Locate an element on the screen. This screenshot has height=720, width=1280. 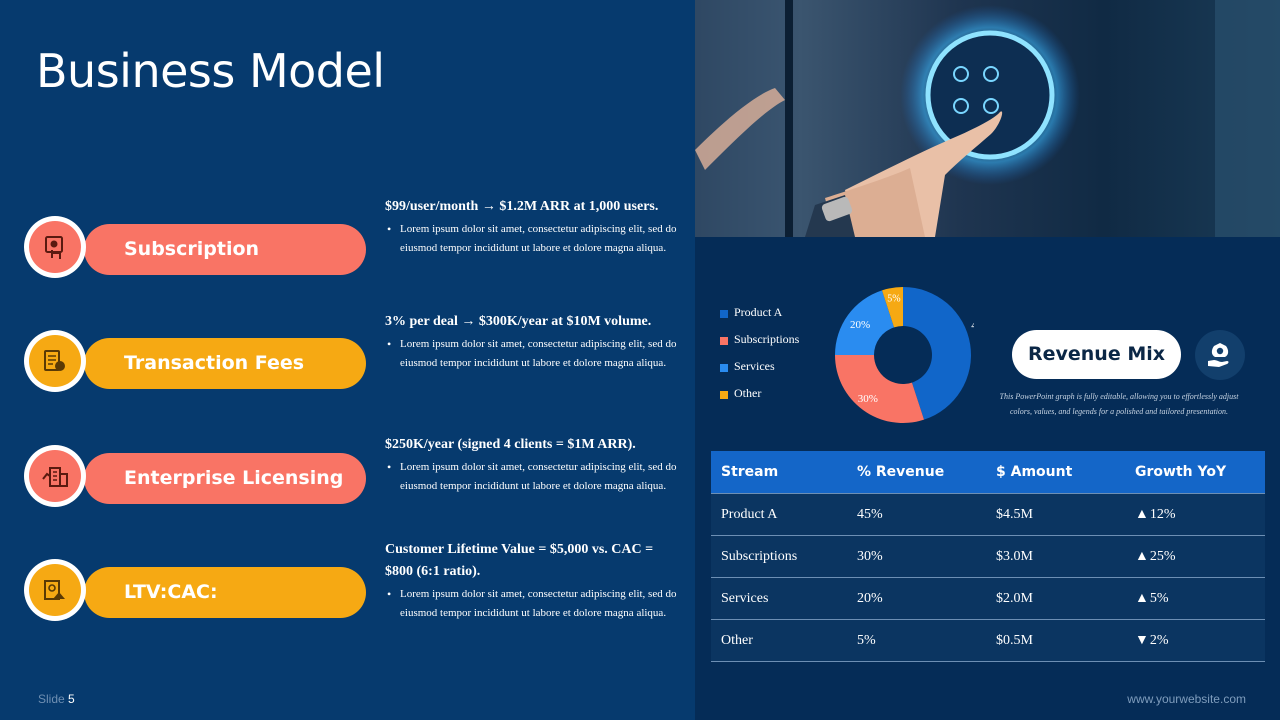
donut-data-label: 5% is located at coordinates (893, 299).